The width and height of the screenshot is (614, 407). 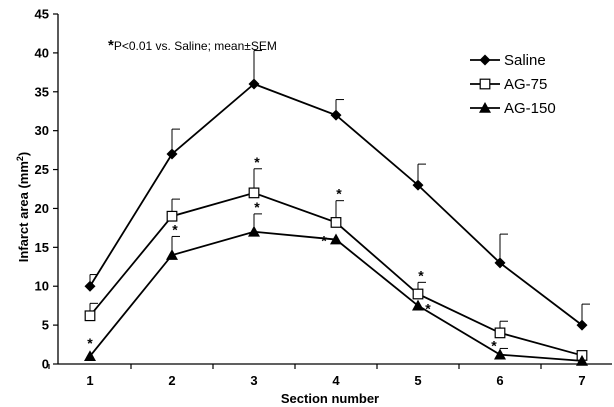 What do you see at coordinates (42, 208) in the screenshot?
I see `y-tick-label: 20` at bounding box center [42, 208].